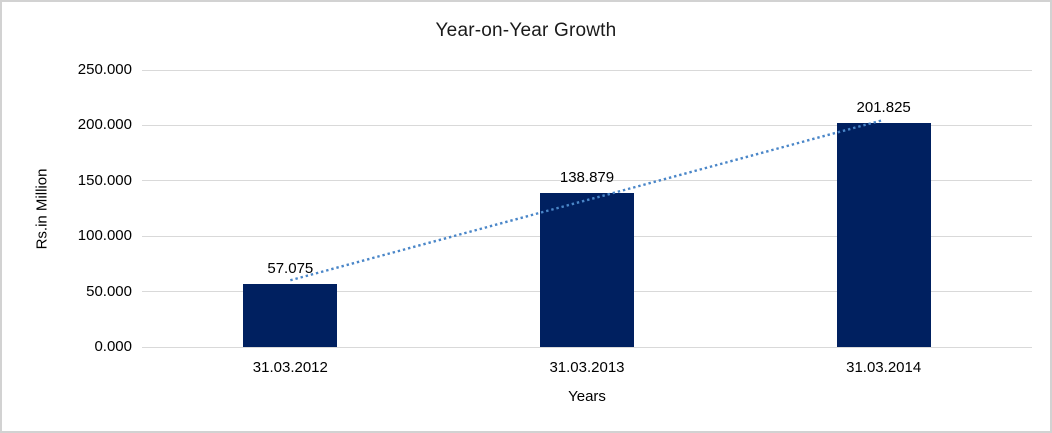 The image size is (1052, 433). I want to click on y-tick-label: 50.000, so click(109, 291).